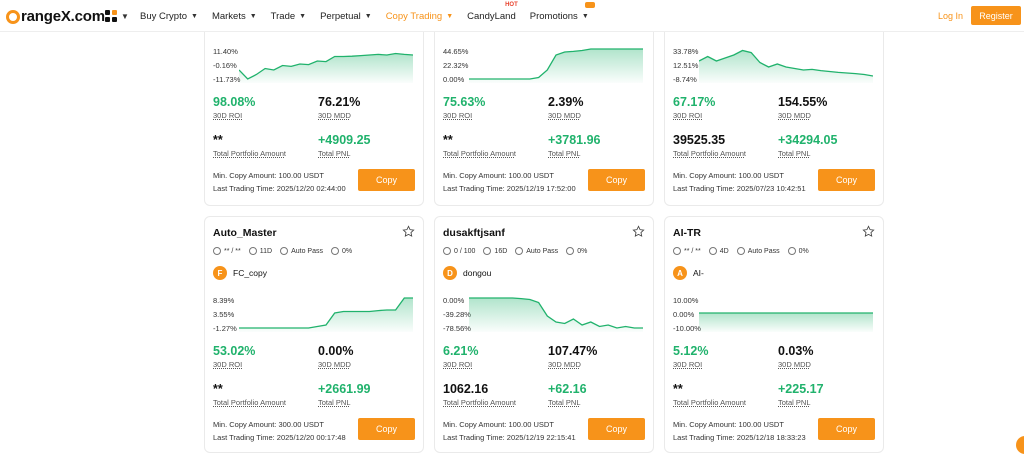  What do you see at coordinates (573, 351) in the screenshot?
I see `mdd-value: 107.47%` at bounding box center [573, 351].